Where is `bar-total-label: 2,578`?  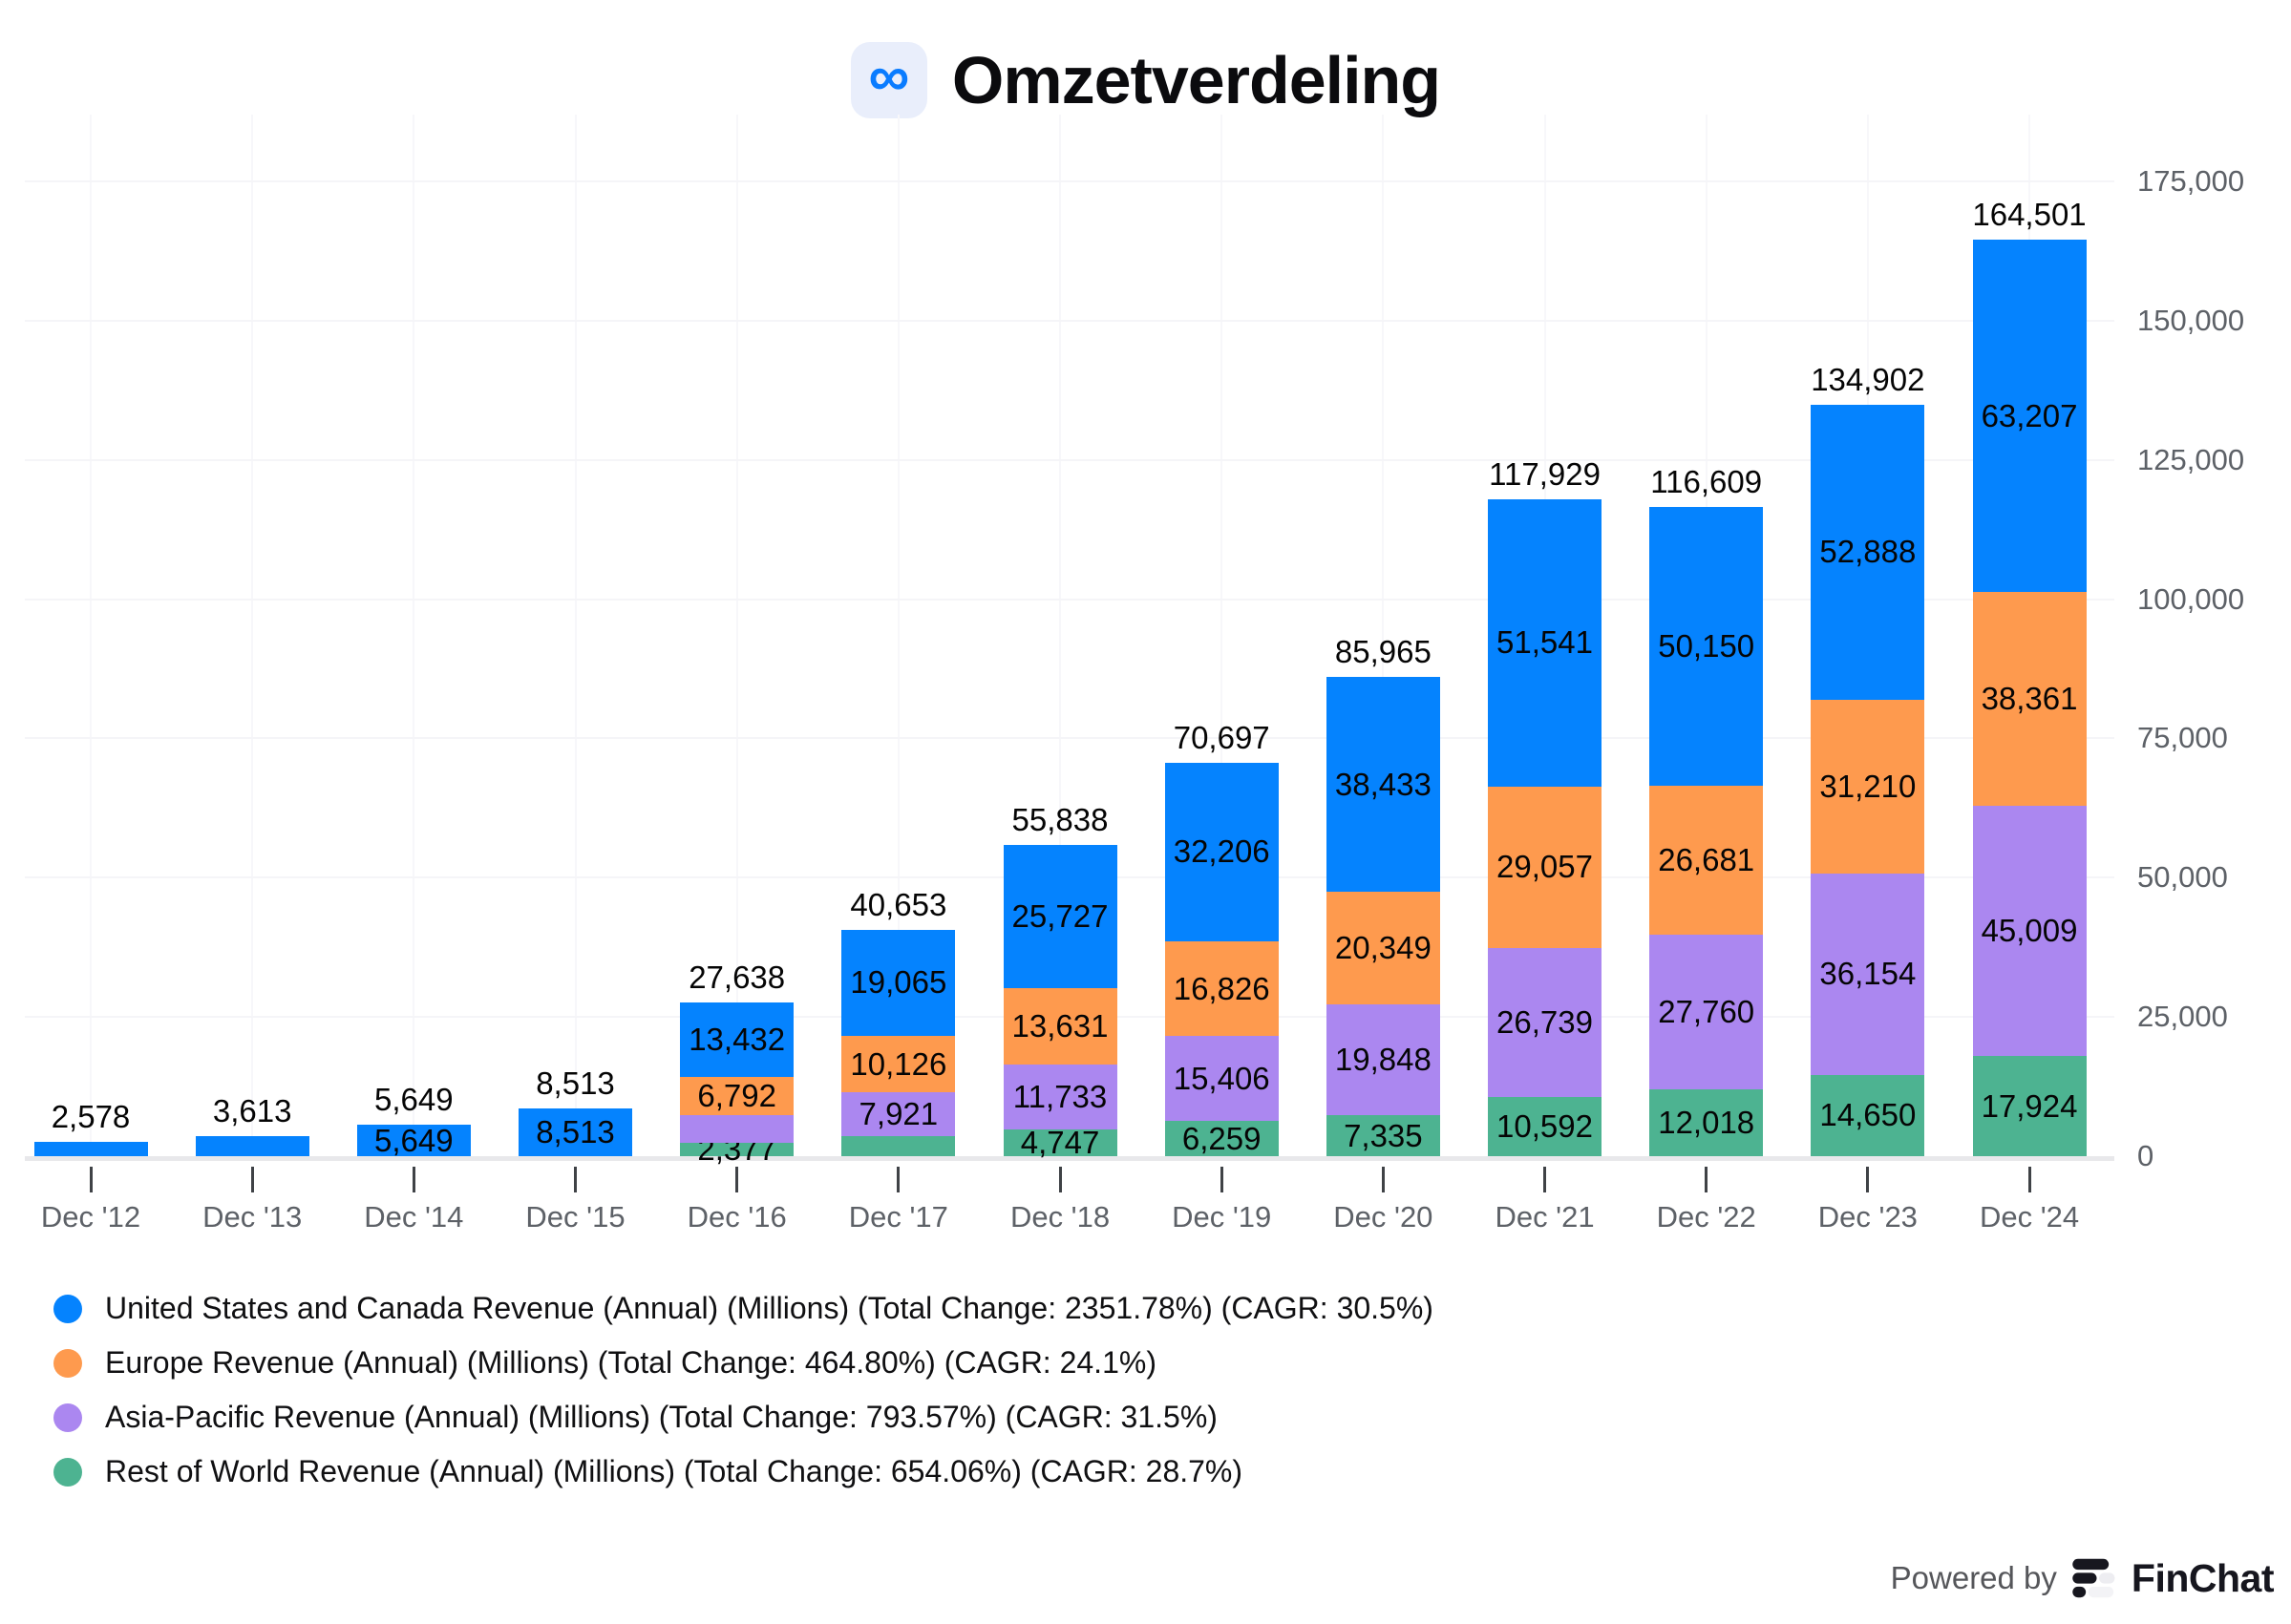 bar-total-label: 2,578 is located at coordinates (91, 1116).